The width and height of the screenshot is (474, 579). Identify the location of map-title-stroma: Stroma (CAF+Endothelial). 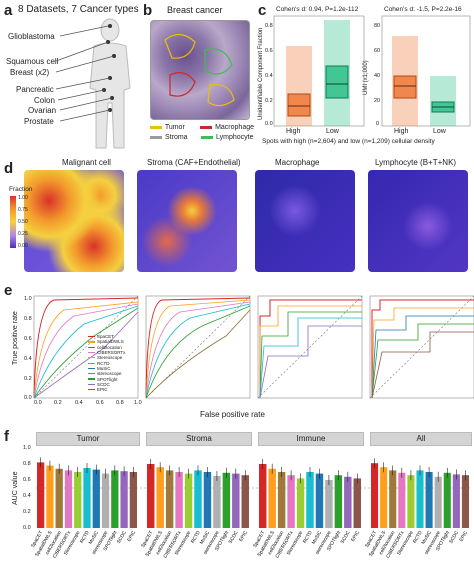
(194, 162).